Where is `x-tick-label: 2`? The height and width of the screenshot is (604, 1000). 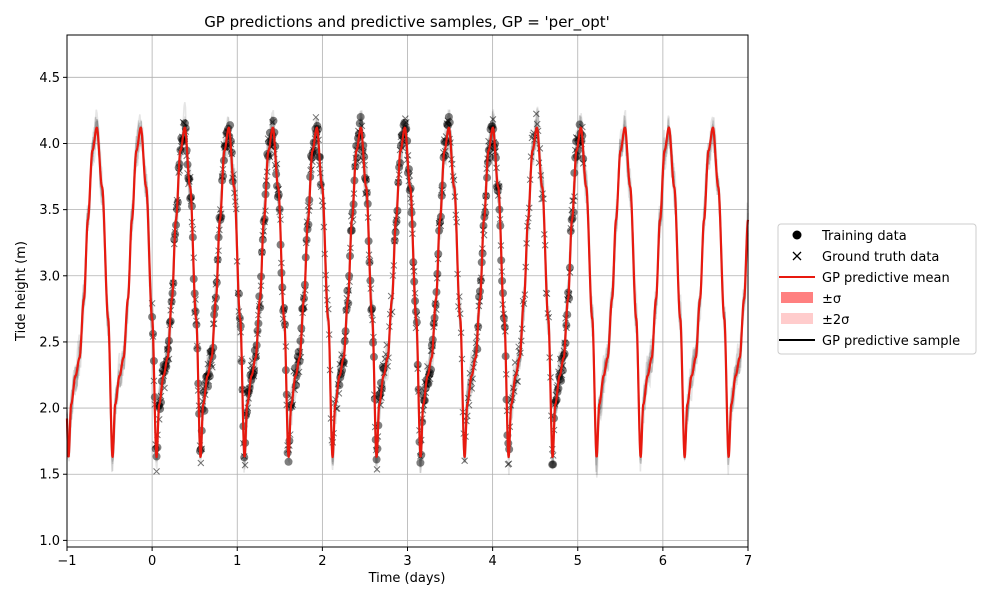 x-tick-label: 2 is located at coordinates (322, 561).